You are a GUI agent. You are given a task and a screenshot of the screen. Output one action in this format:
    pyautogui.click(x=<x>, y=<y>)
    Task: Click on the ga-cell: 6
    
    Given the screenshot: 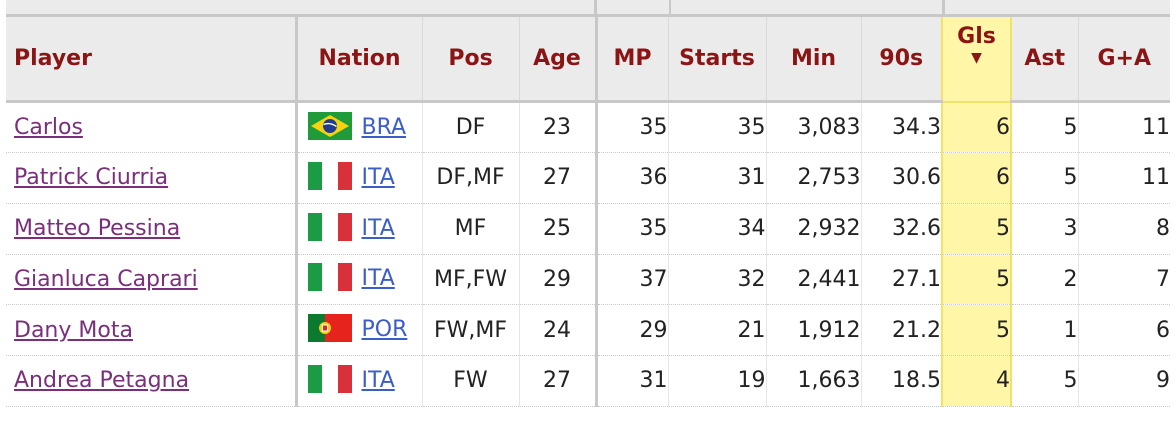 What is the action you would take?
    pyautogui.click(x=1123, y=330)
    